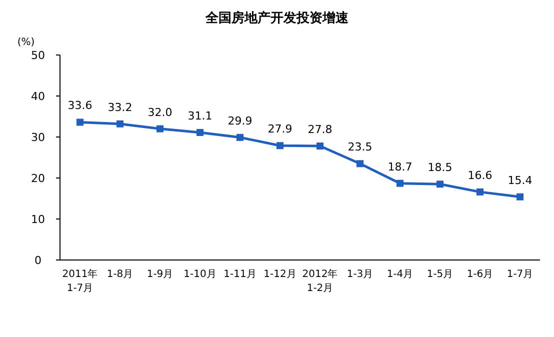  I want to click on chart-title: 全国房地产开发投资增速, so click(277, 18).